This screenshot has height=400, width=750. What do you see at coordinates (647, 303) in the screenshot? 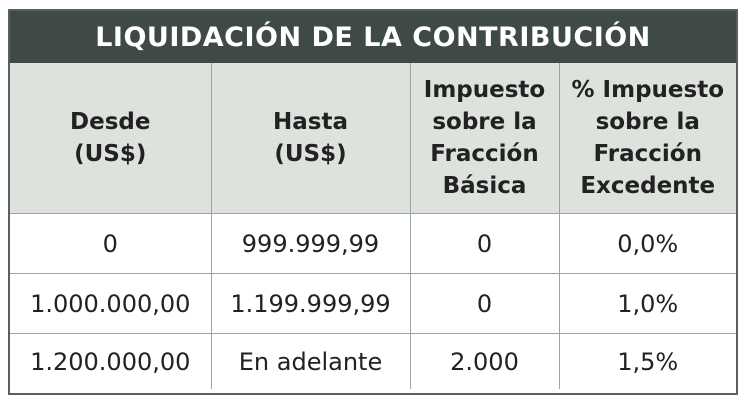
I see `cell-impuesto-excedente: 1,0%` at bounding box center [647, 303].